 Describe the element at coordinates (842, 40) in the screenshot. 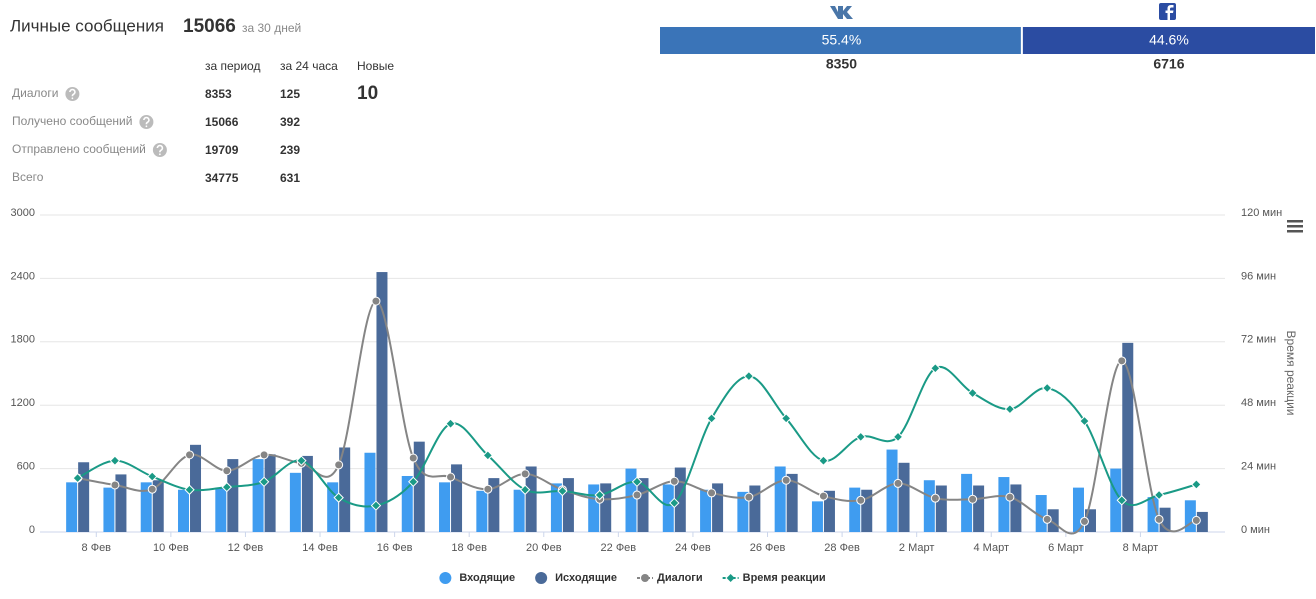

I see `share-label: 55.4%` at that location.